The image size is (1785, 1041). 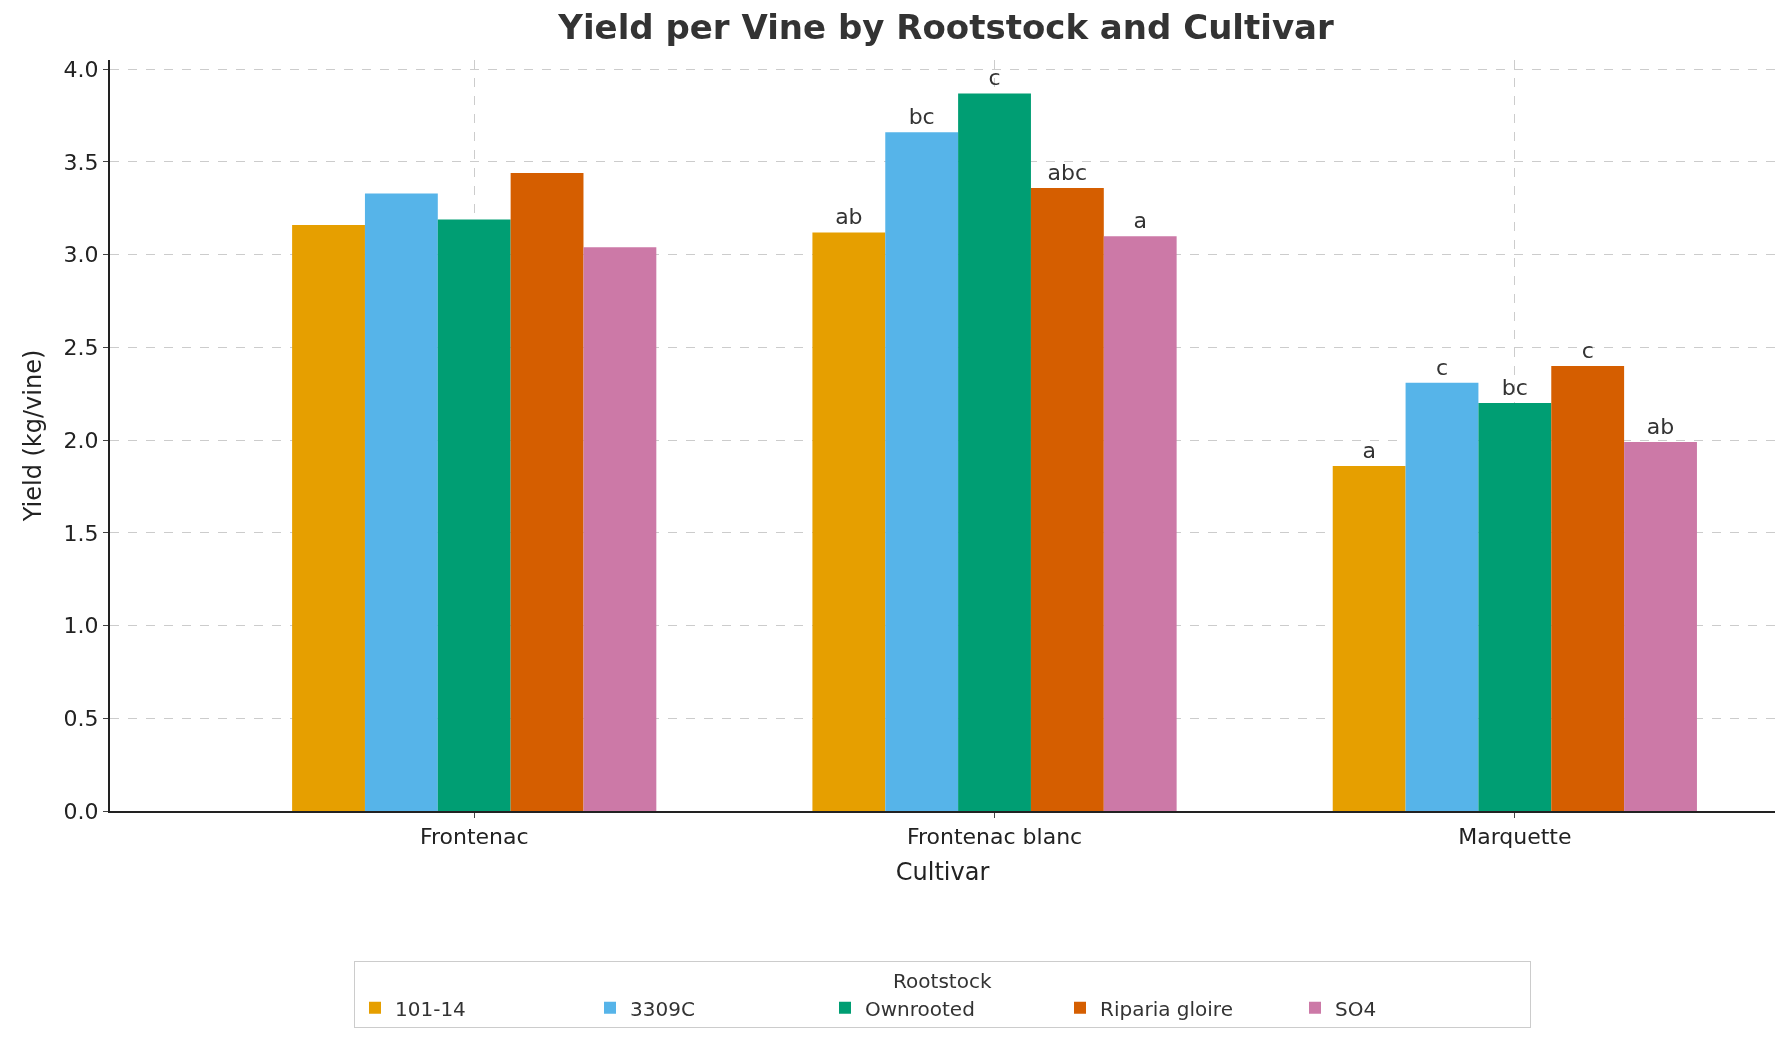 I want to click on legend-label: SO4, so click(x=1356, y=1008).